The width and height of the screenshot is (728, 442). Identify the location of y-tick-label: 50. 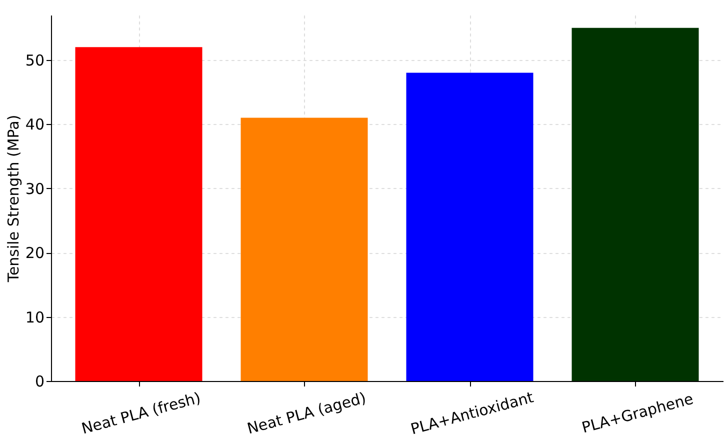
(34, 60).